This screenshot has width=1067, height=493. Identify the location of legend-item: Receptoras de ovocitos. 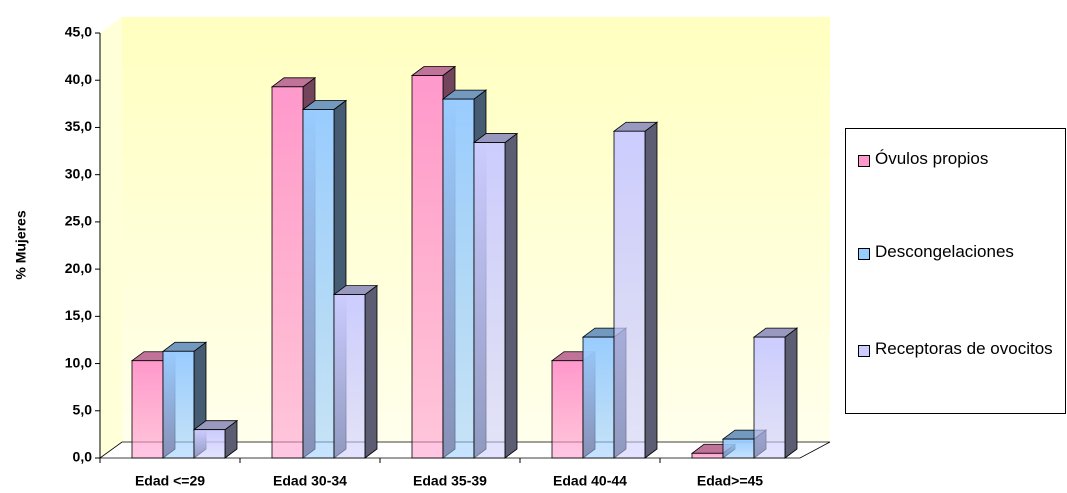
(956, 349).